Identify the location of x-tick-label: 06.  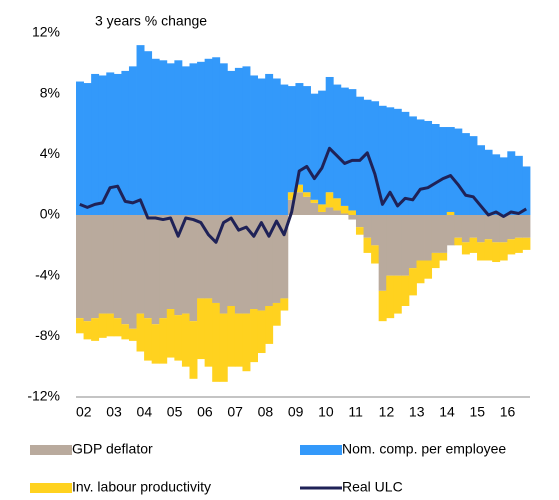
(205, 412).